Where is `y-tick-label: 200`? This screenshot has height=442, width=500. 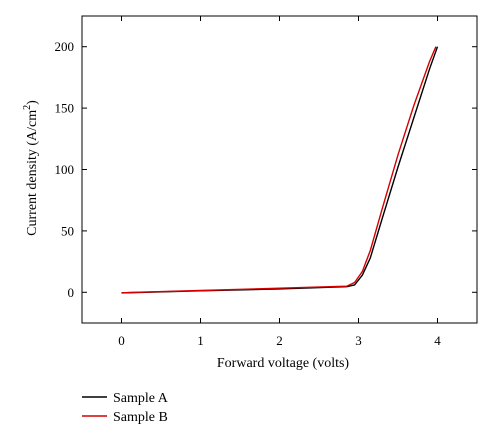 y-tick-label: 200 is located at coordinates (65, 46).